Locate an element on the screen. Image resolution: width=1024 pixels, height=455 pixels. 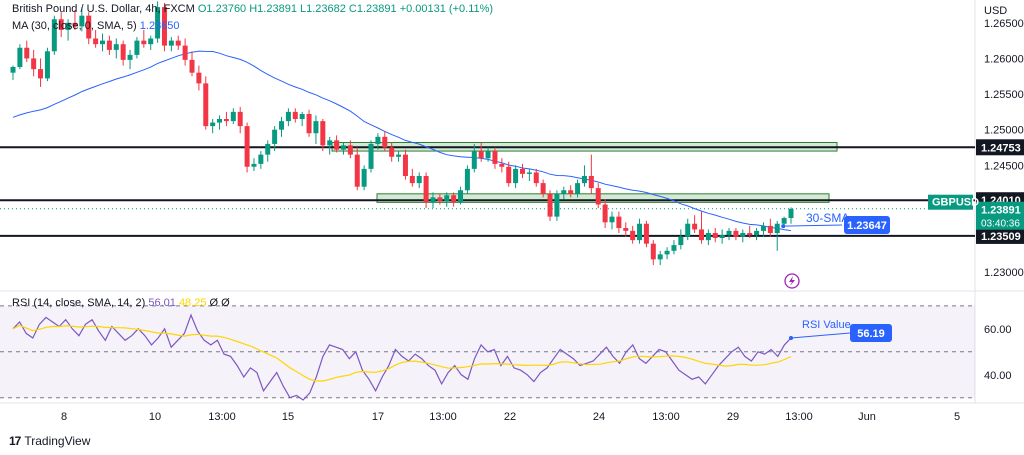
symbol-title: British Pound / U.S. Dollar, 4h, FXCM is located at coordinates (103, 9).